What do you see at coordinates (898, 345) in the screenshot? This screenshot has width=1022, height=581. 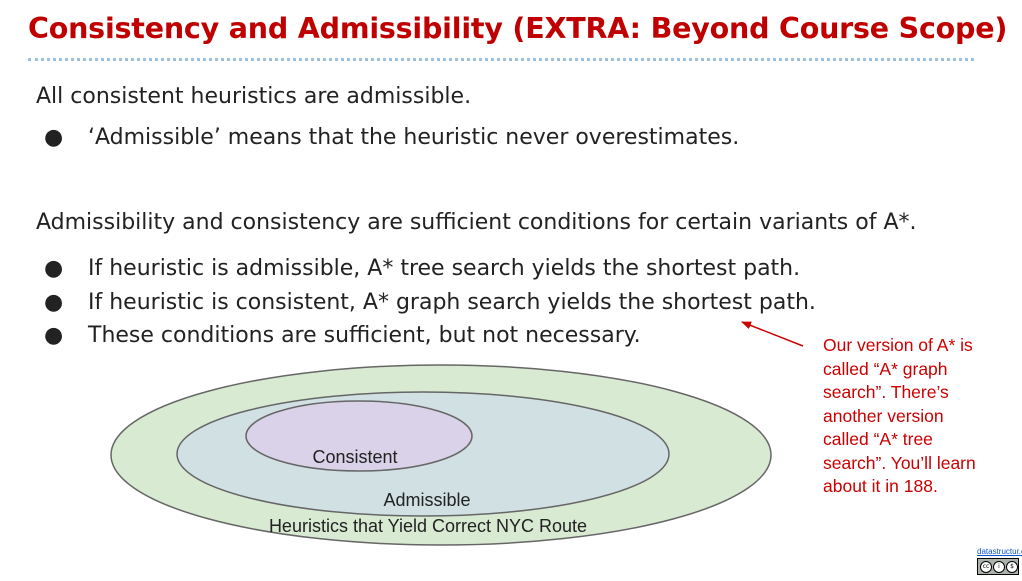 I see `note-line: Our version of A* is` at bounding box center [898, 345].